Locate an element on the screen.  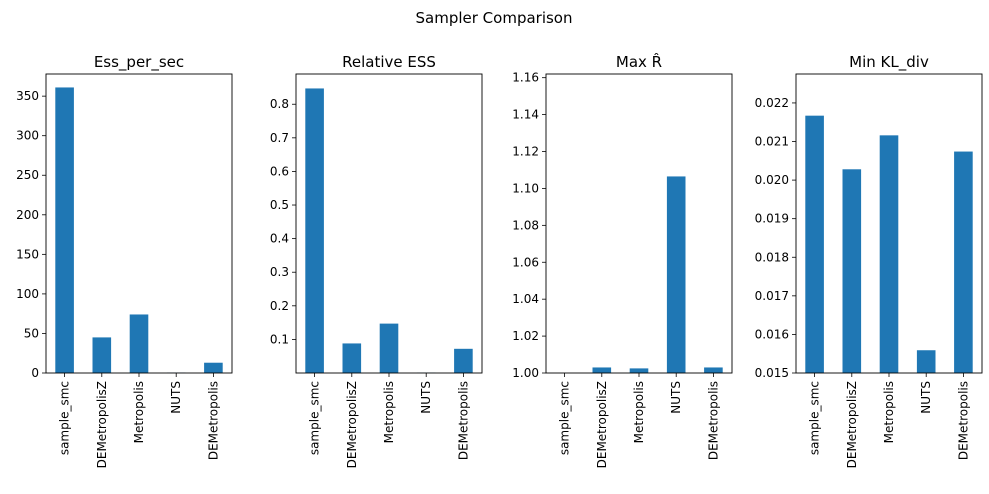
y-tick-label: 1.14 is located at coordinates (525, 115).